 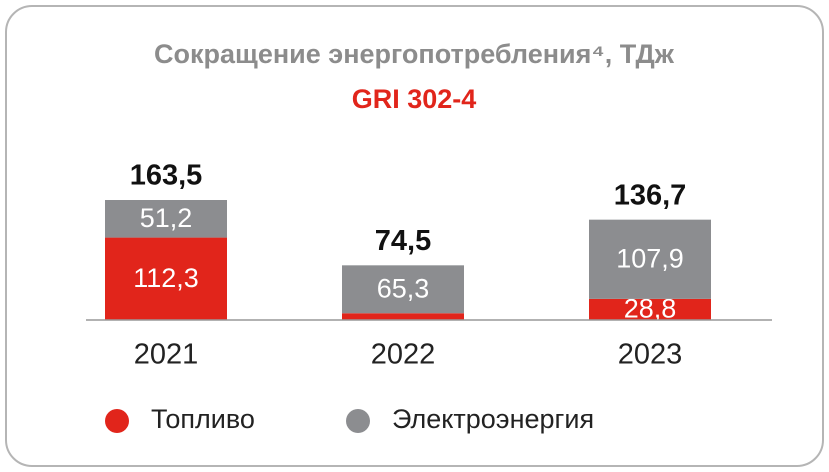 I want to click on value-label: 51,2, so click(x=166, y=218).